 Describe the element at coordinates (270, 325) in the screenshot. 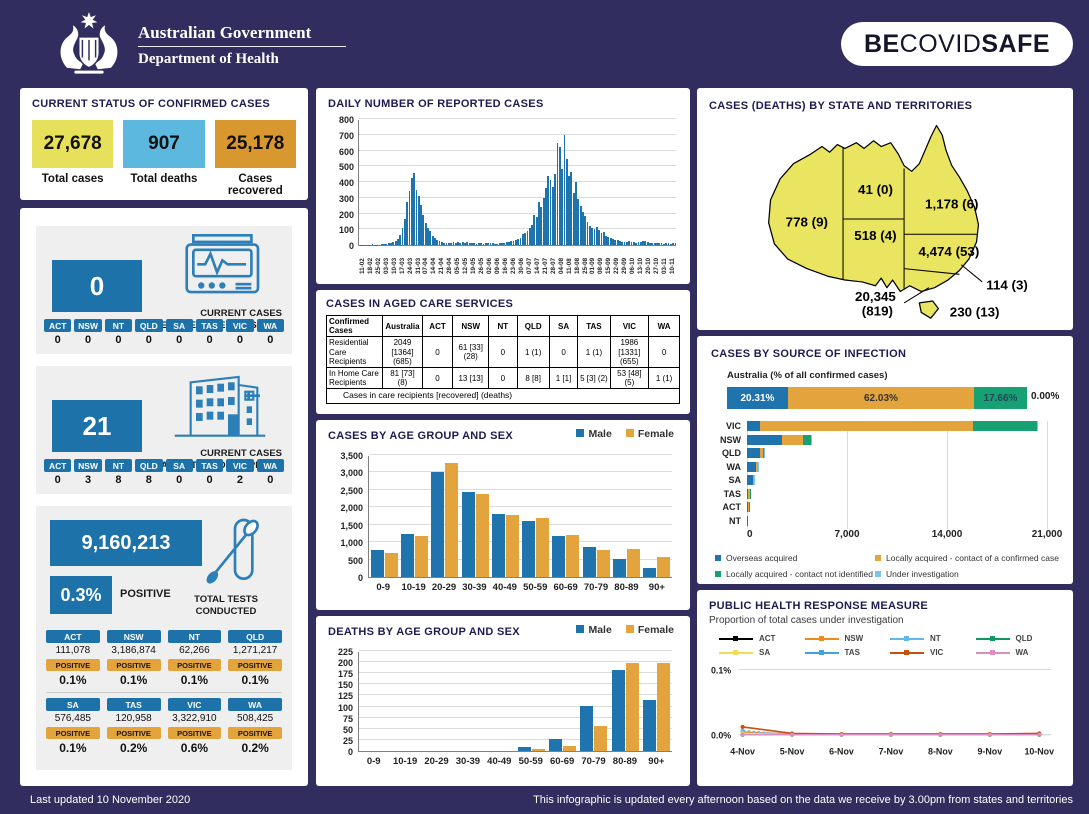

I see `state-chip-wa: WA` at that location.